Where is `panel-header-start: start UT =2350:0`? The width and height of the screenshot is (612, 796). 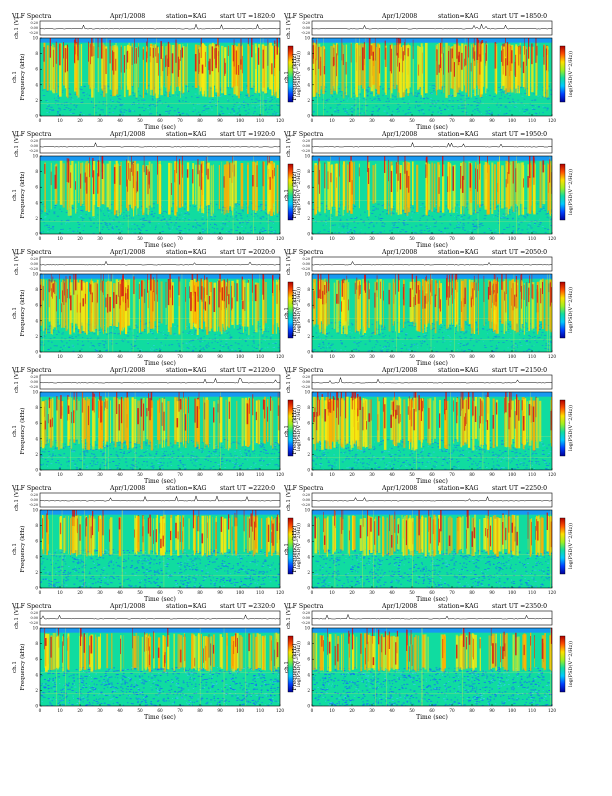 panel-header-start: start UT =2350:0 is located at coordinates (519, 606).